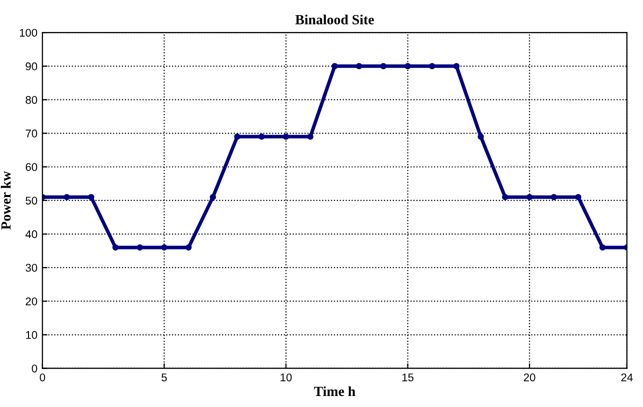 This screenshot has height=407, width=643. What do you see at coordinates (32, 301) in the screenshot?
I see `y-tick-label: 20` at bounding box center [32, 301].